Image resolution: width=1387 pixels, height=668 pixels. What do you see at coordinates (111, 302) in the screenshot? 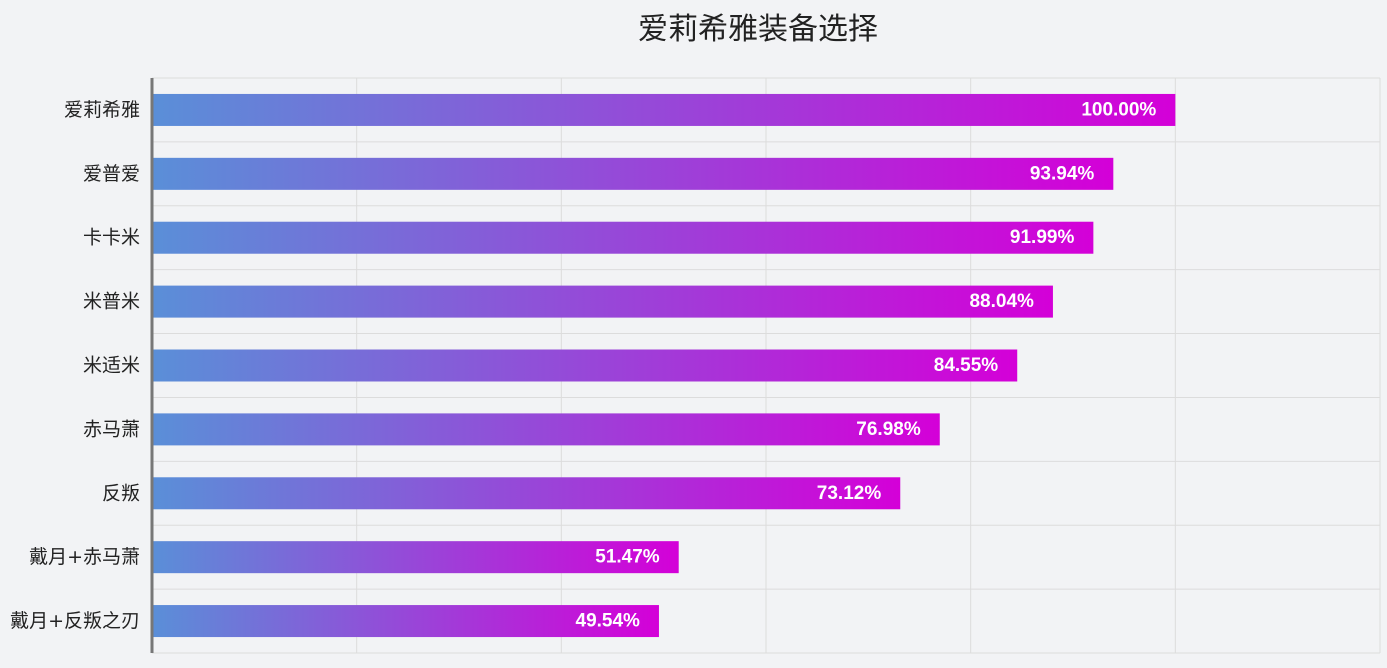
I see `category-label: 米普米` at bounding box center [111, 302].